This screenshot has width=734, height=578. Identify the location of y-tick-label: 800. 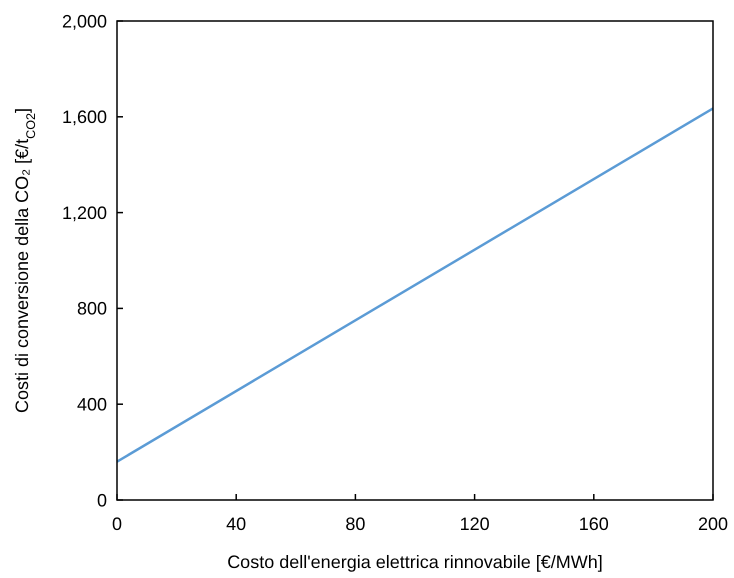
(91, 308).